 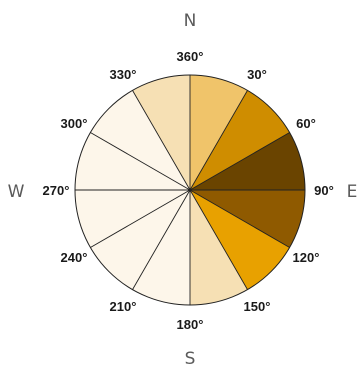 I want to click on bearing-label-60: 60°, so click(x=306, y=123).